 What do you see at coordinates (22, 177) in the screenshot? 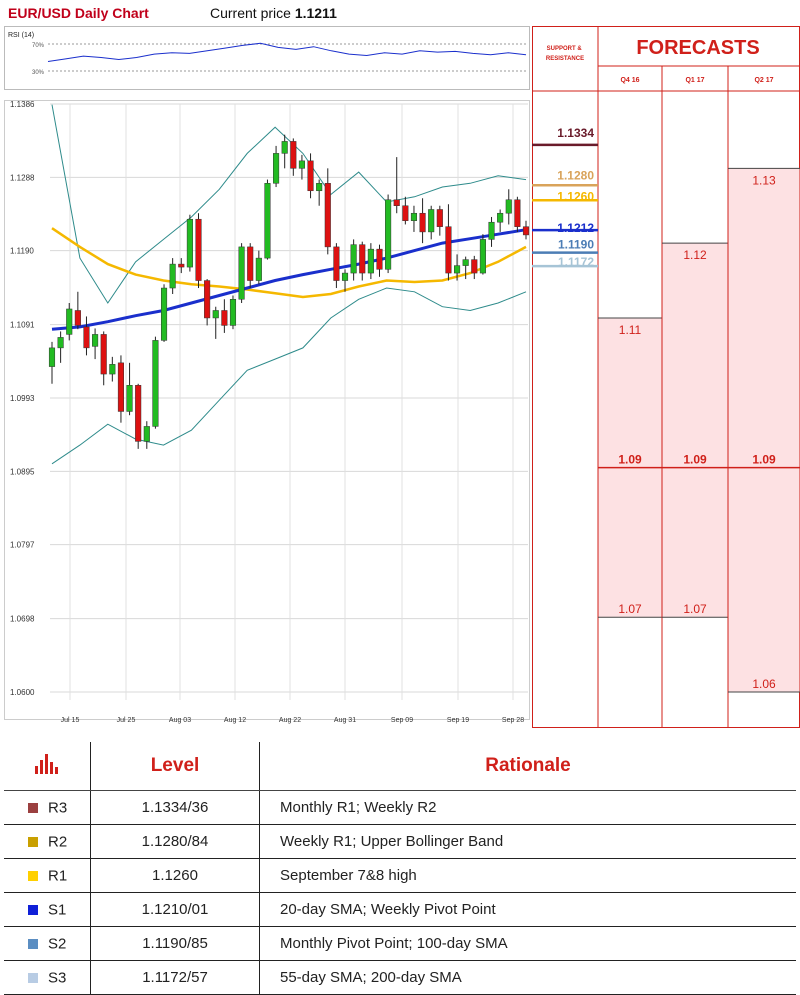
I see `y-tick-label: 1.1288` at bounding box center [22, 177].